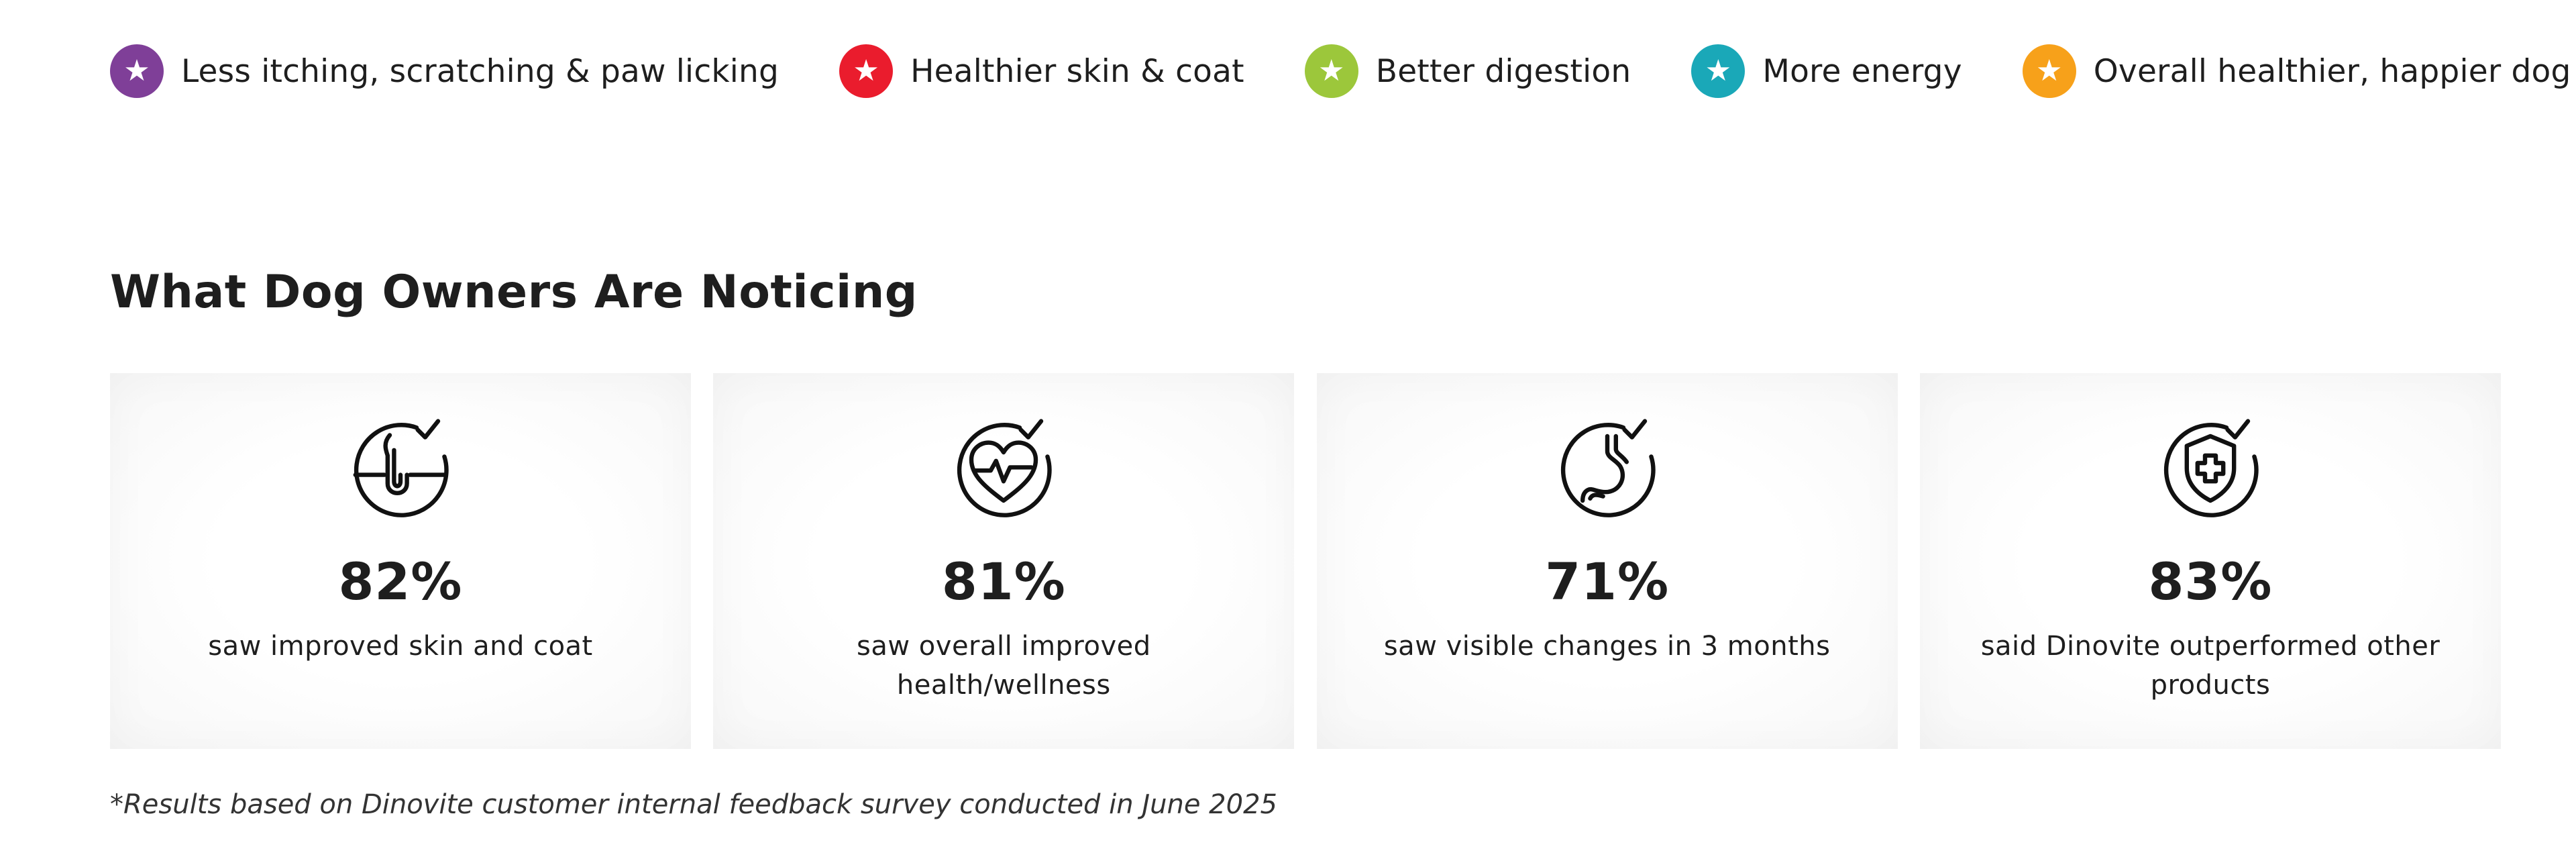 Image resolution: width=2576 pixels, height=863 pixels. I want to click on stat-value: 82%, so click(400, 581).